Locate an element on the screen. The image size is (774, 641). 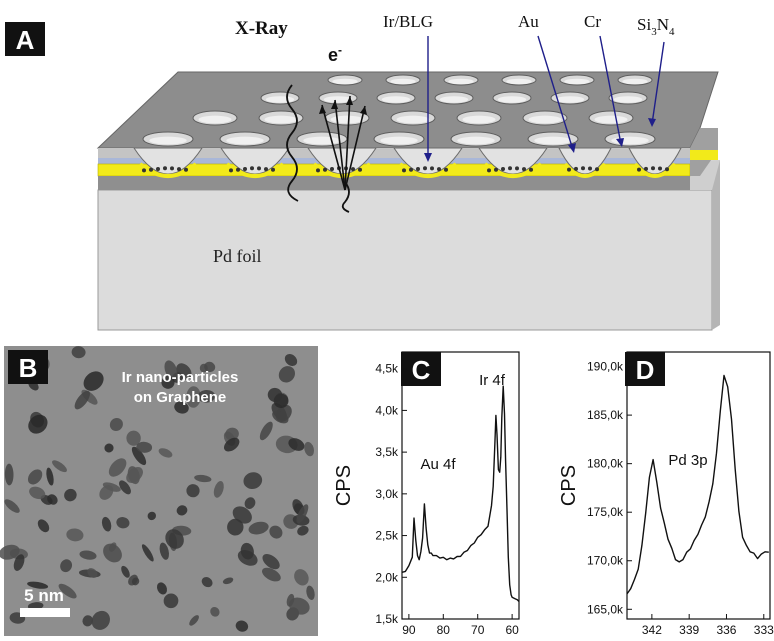
panel-d-badge-bg is located at coordinates (645, 369).